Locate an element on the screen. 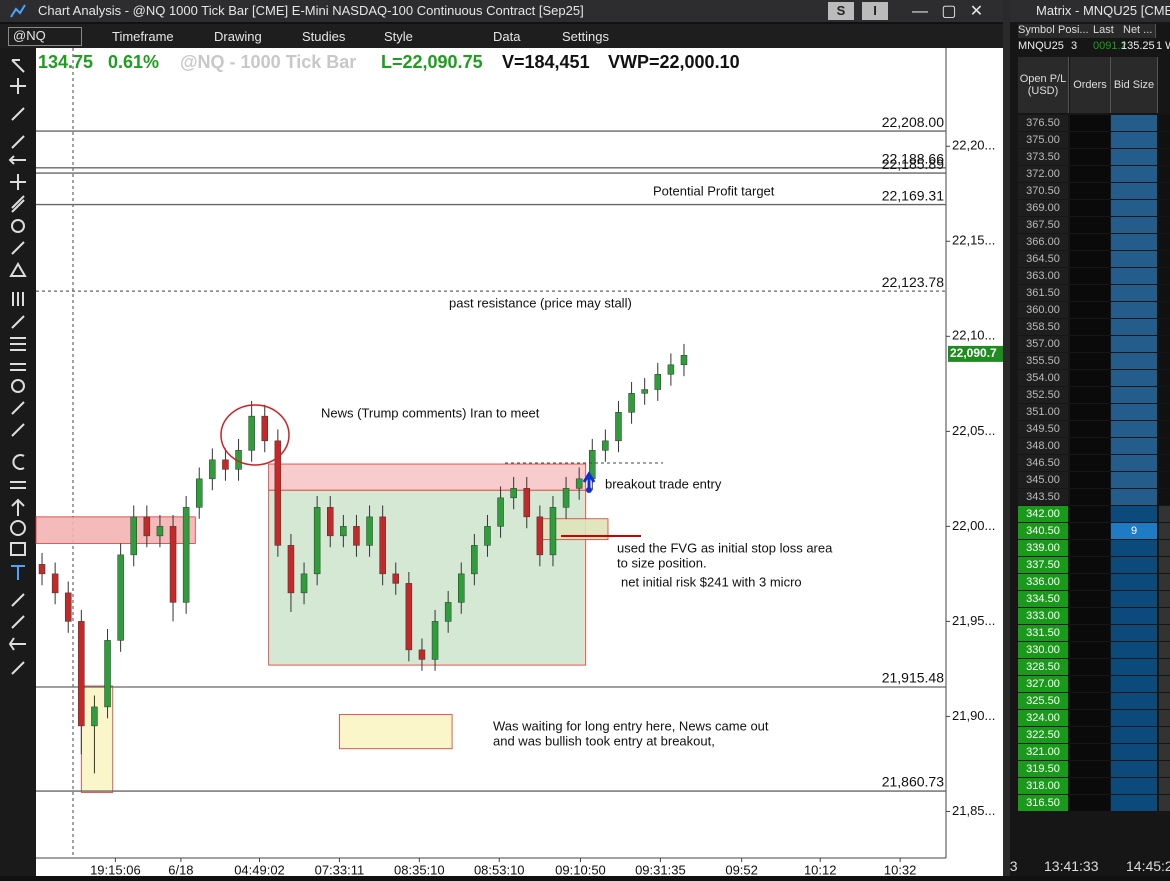  highlight-circle is located at coordinates (255, 435).